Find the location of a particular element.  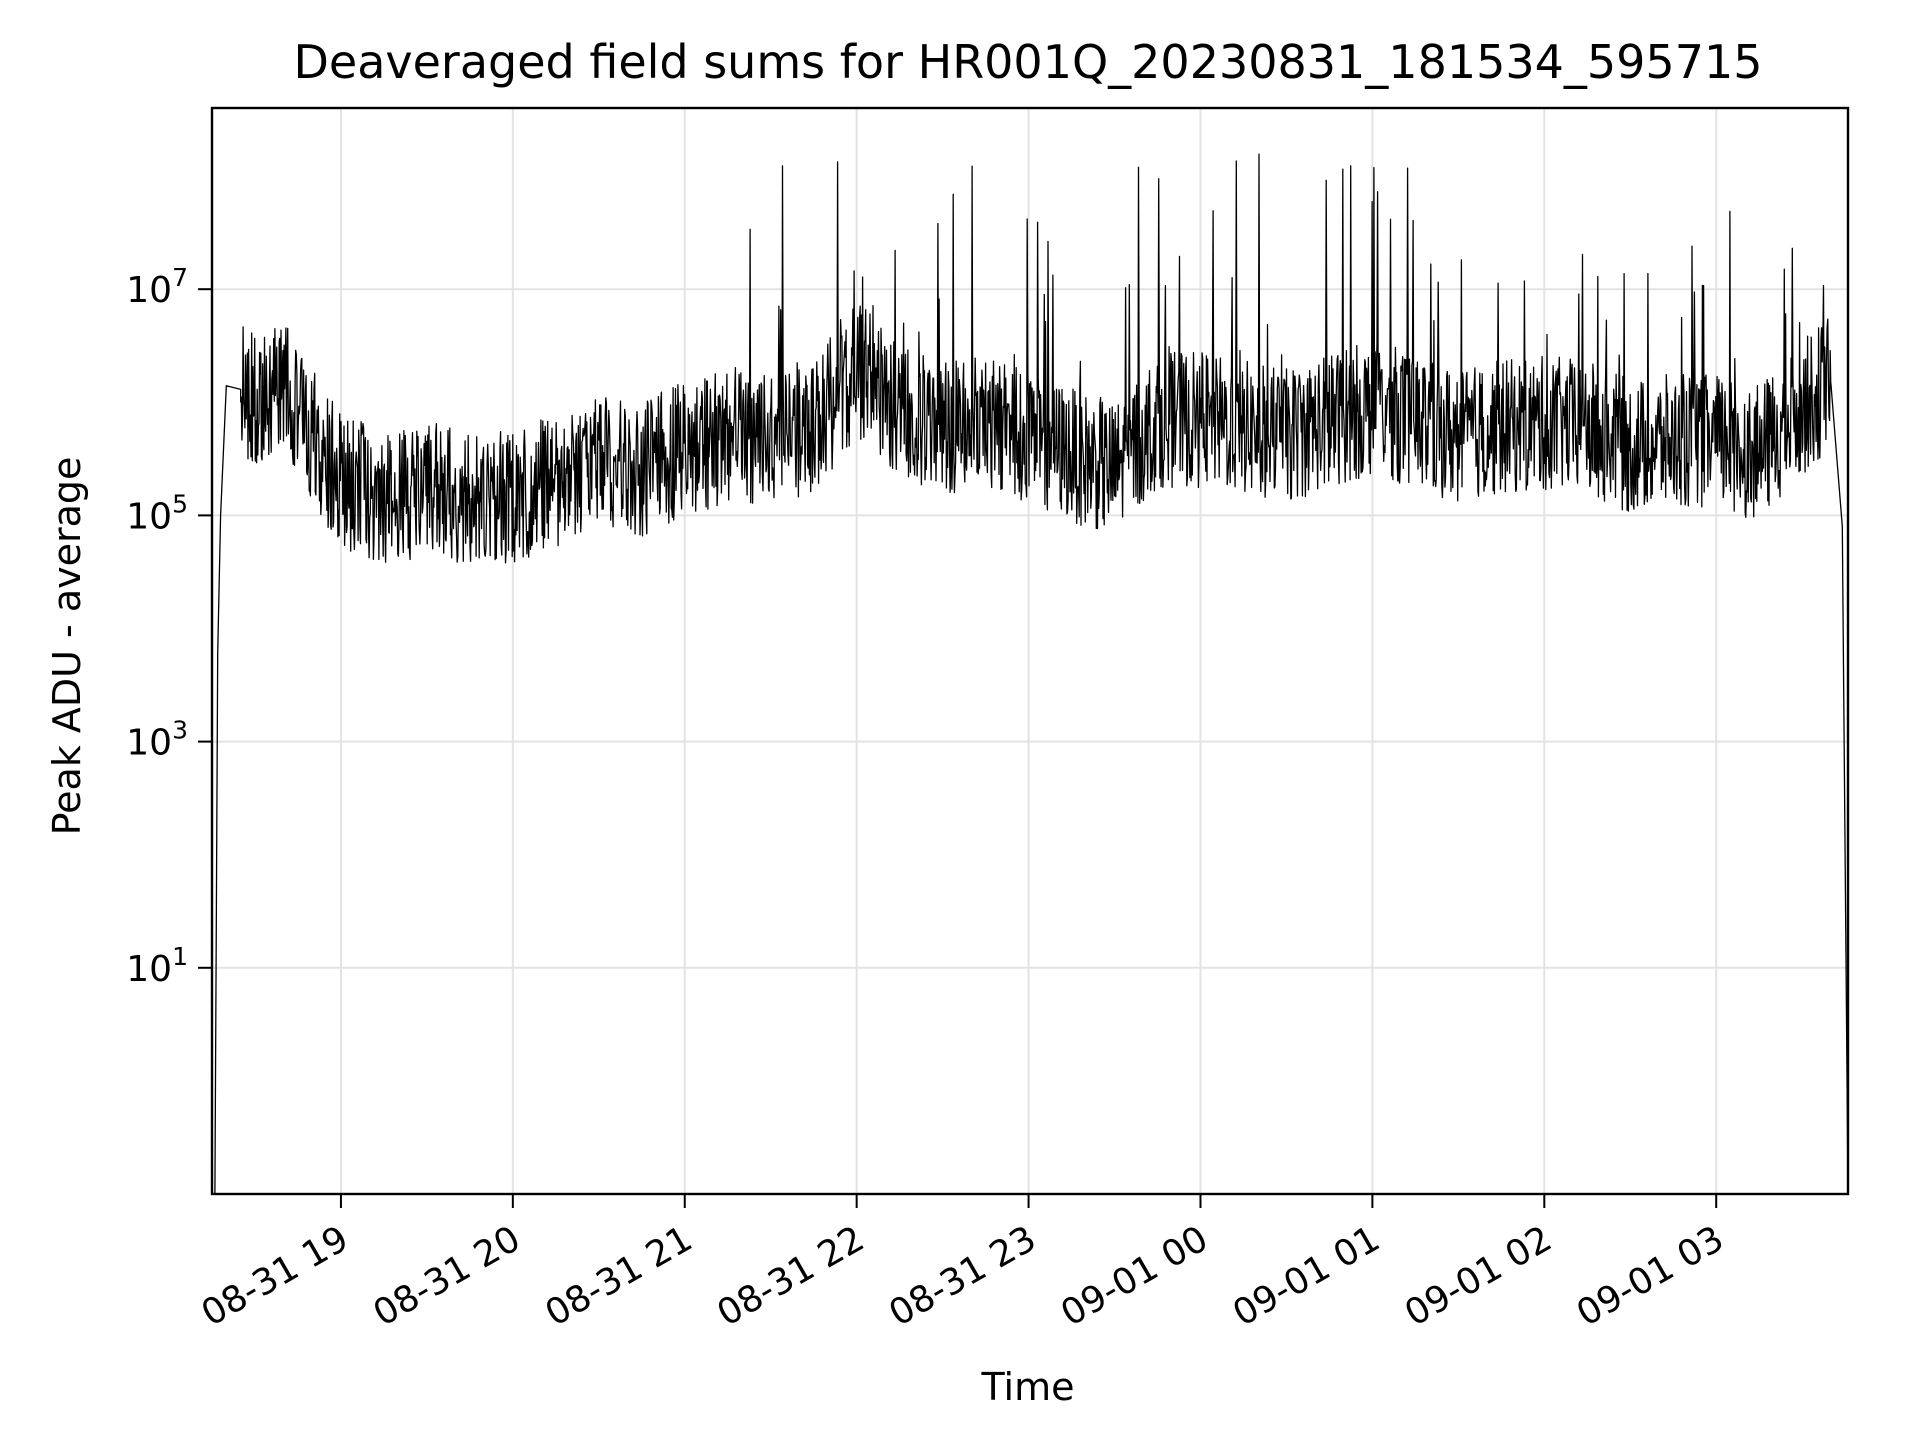

x-tick-label: 08-31 22 is located at coordinates (790, 1276).